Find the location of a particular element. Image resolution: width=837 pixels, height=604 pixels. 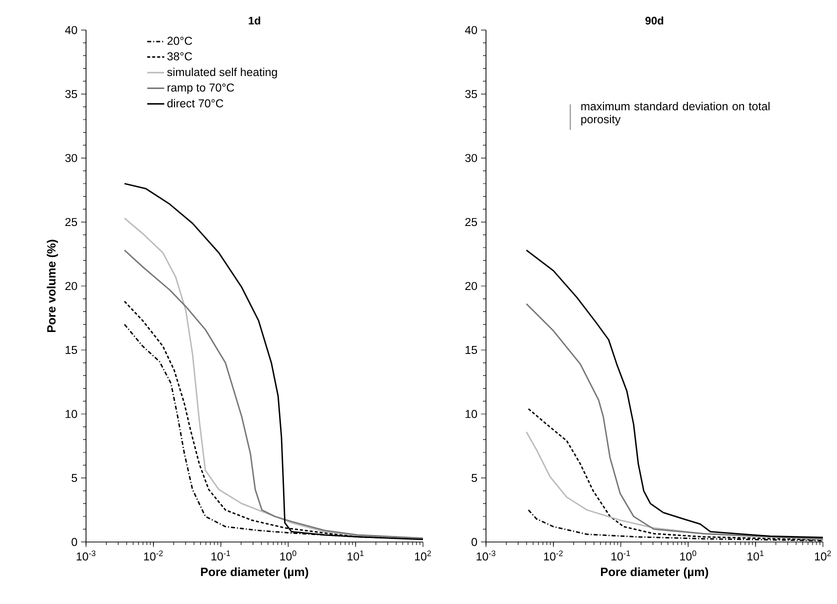

legend-label: 38°C is located at coordinates (179, 56).